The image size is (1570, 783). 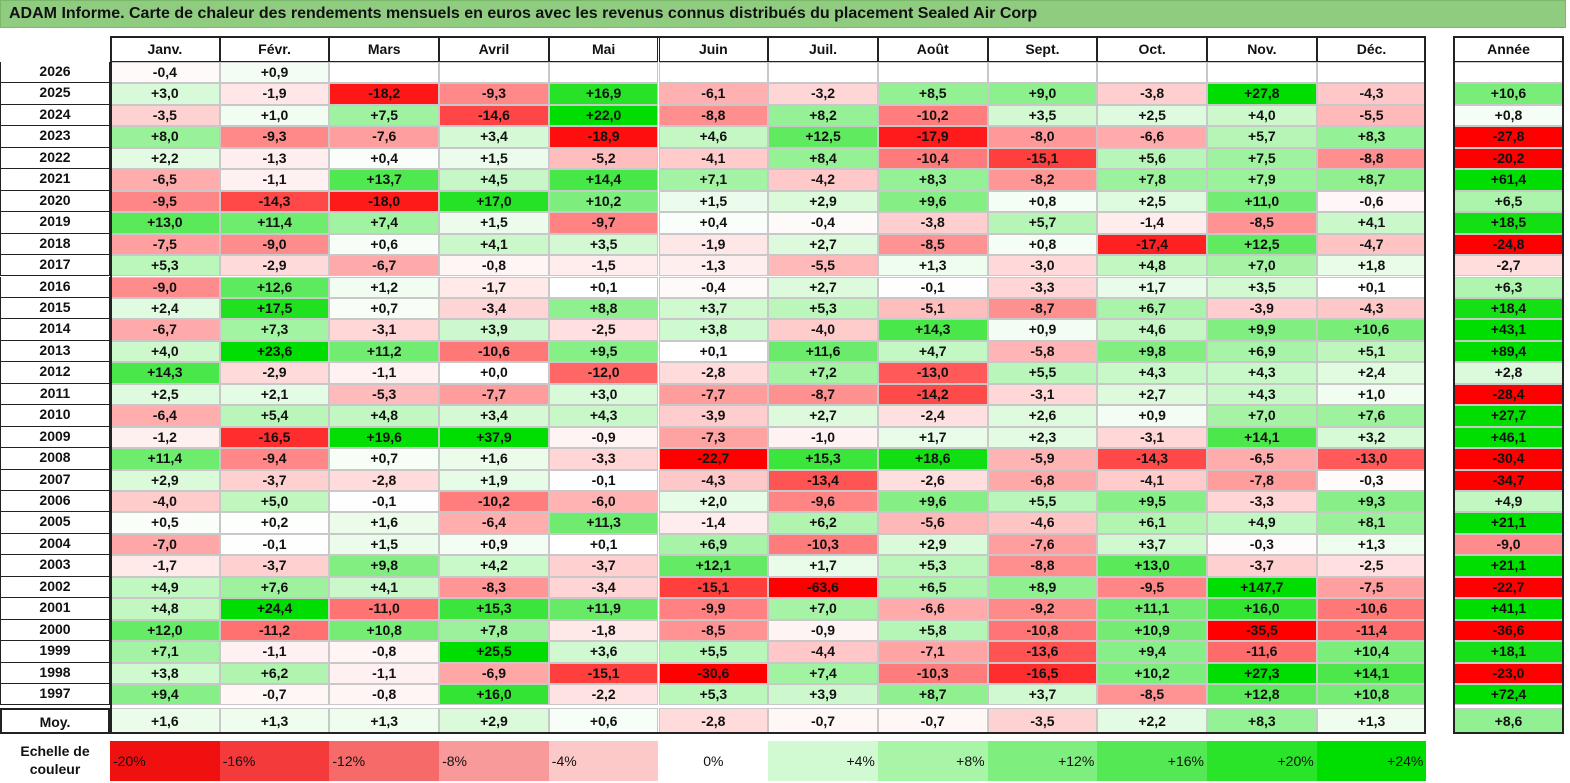 I want to click on heatmap-cell: -6,0, so click(x=603, y=502).